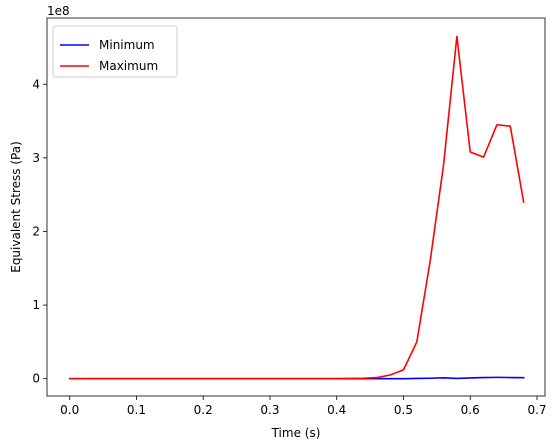 The image size is (558, 448). I want to click on x-tick-label: 0.4, so click(336, 410).